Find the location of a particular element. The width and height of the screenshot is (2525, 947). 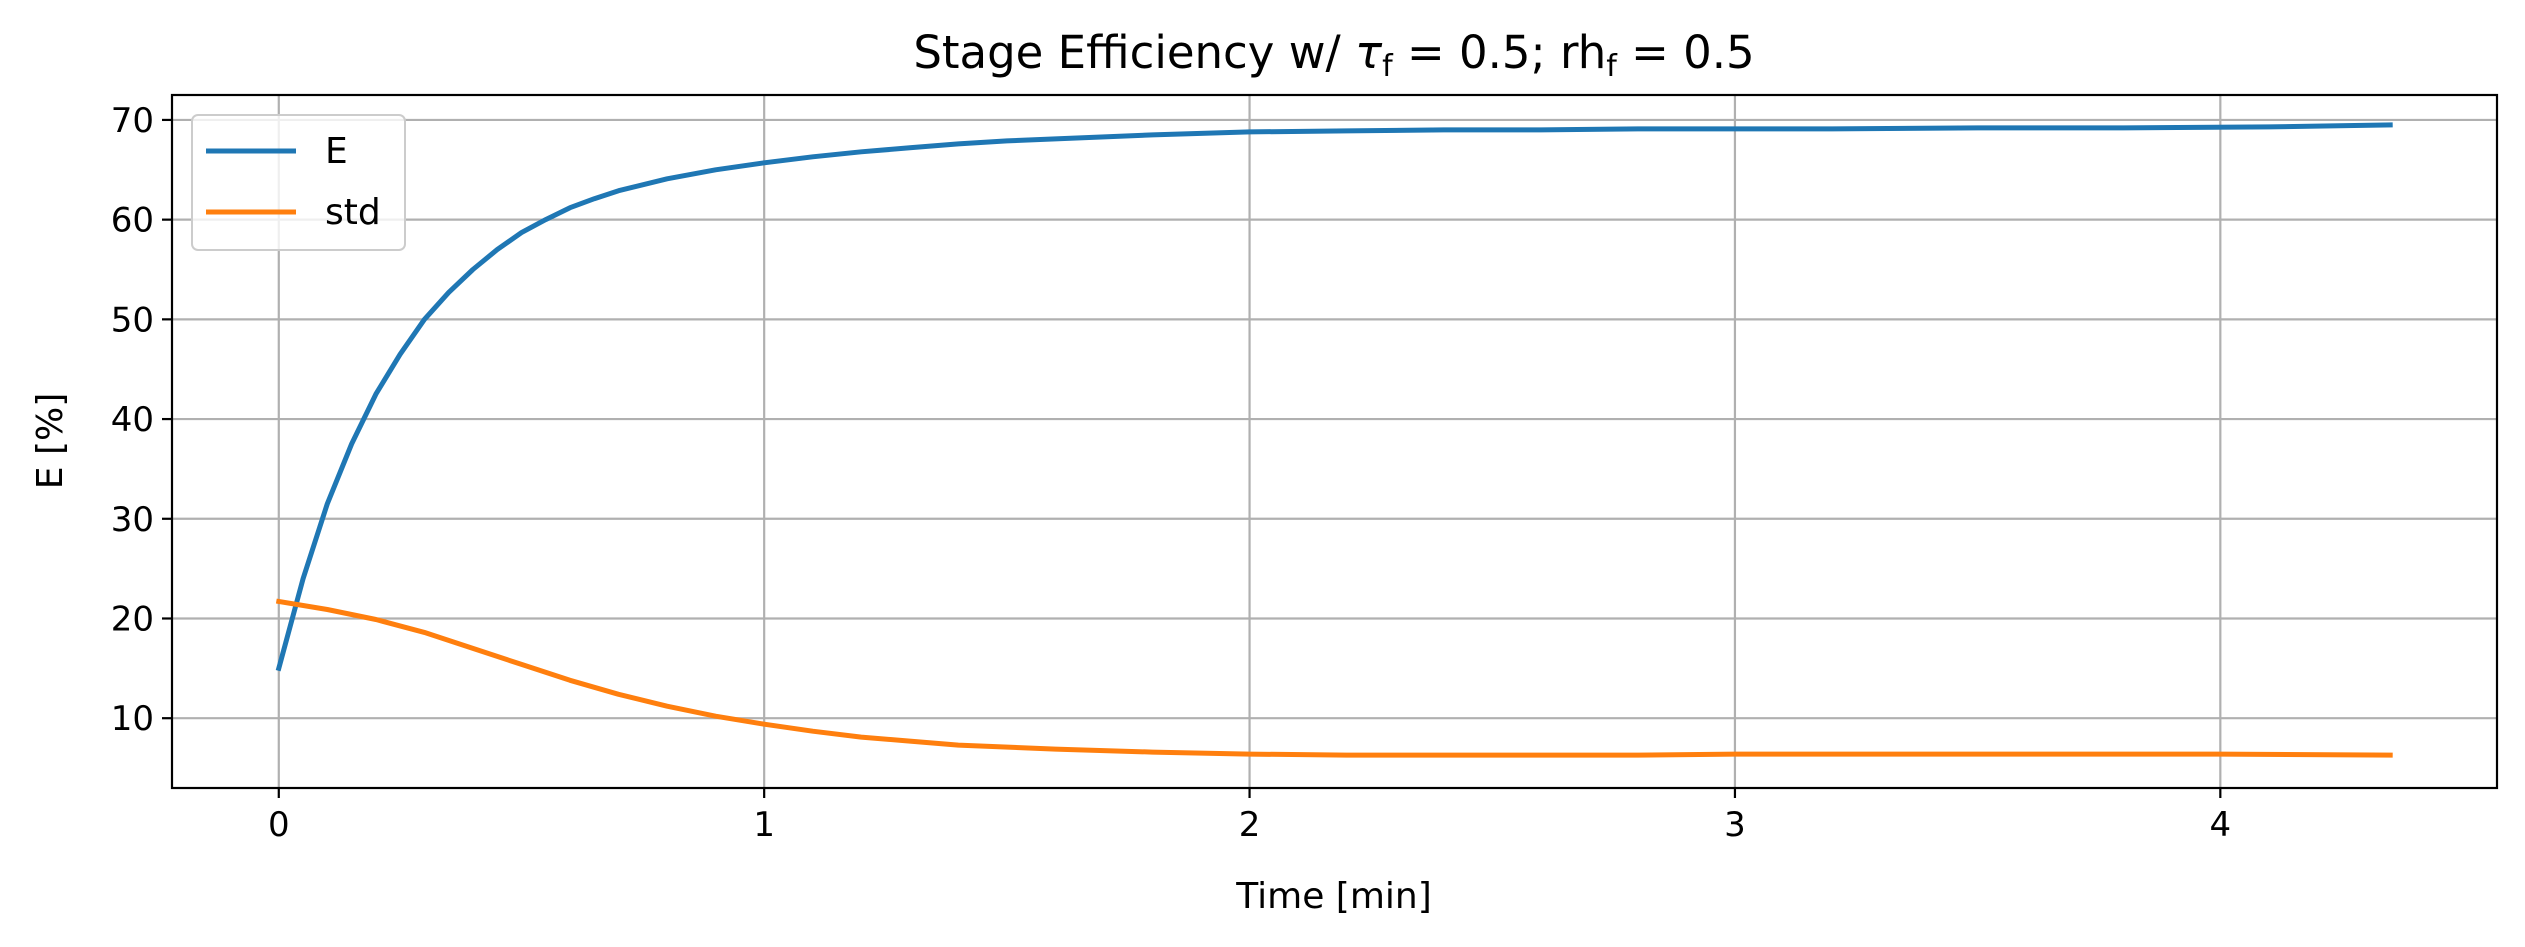

title-rh-subscript: f is located at coordinates (1612, 66).